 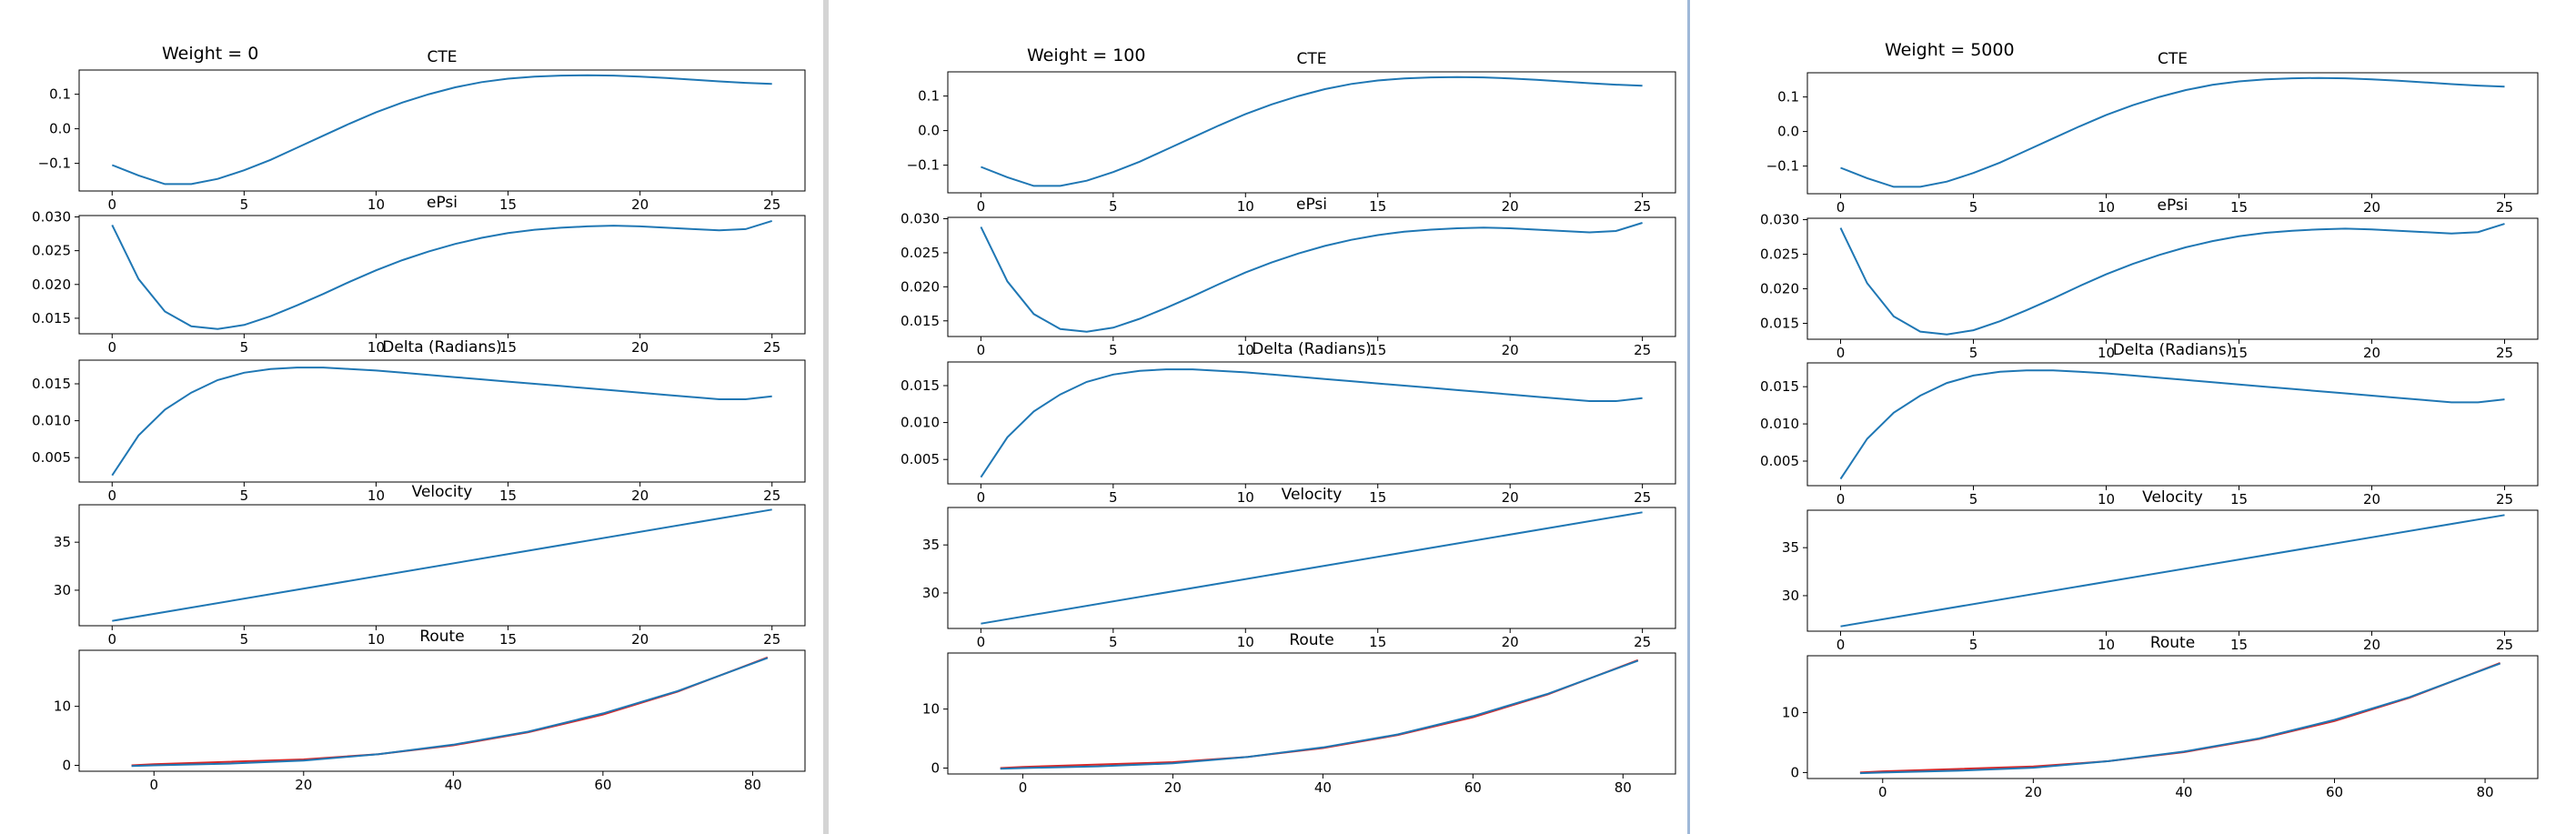 What do you see at coordinates (441, 422) in the screenshot?
I see `series-line-delta` at bounding box center [441, 422].